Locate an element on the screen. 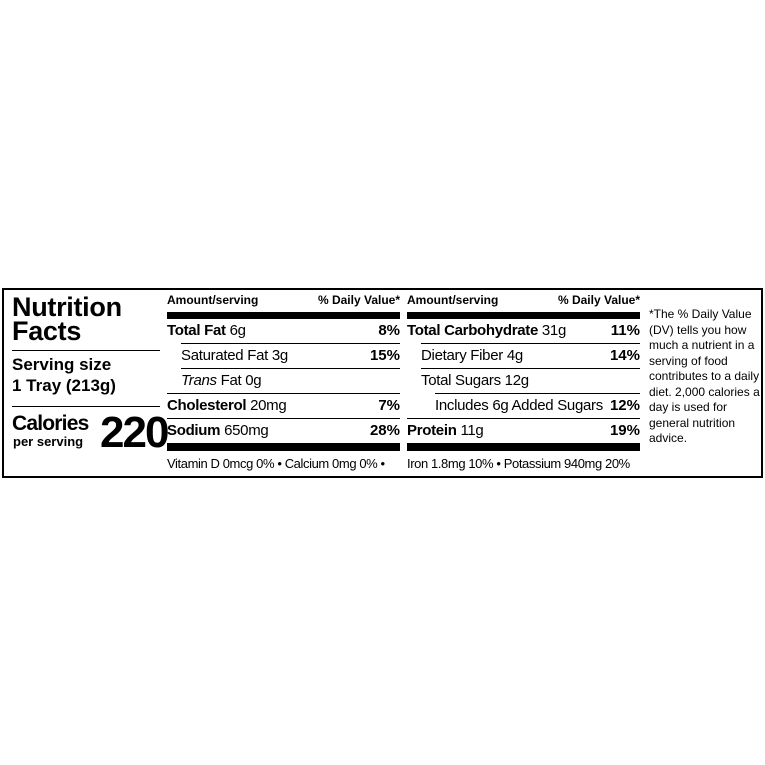 This screenshot has height=765, width=765. nutrient-label: Includes 6g Added Sugars is located at coordinates (519, 406).